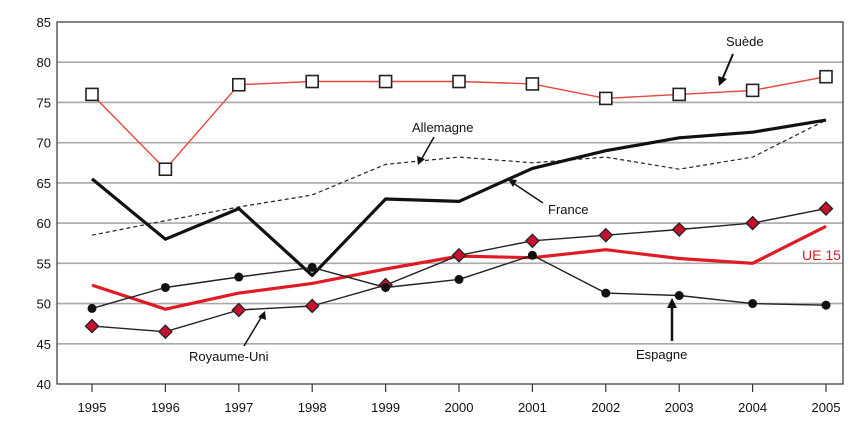 Image resolution: width=863 pixels, height=422 pixels. What do you see at coordinates (44, 183) in the screenshot?
I see `y-tick-label-65: 65` at bounding box center [44, 183].